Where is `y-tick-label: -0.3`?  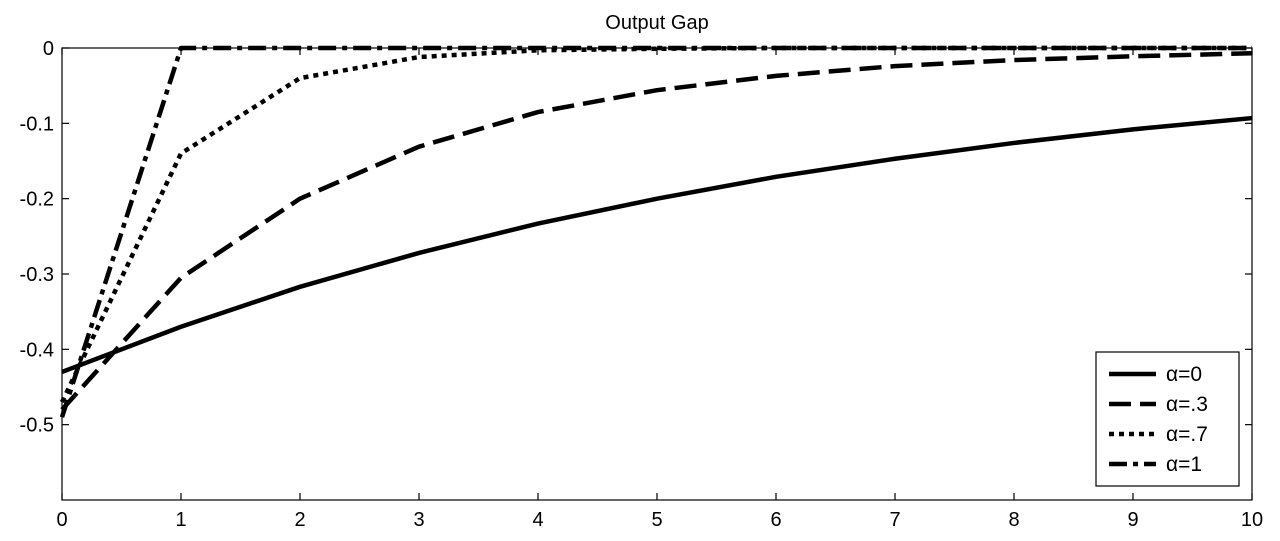
y-tick-label: -0.3 is located at coordinates (37, 275).